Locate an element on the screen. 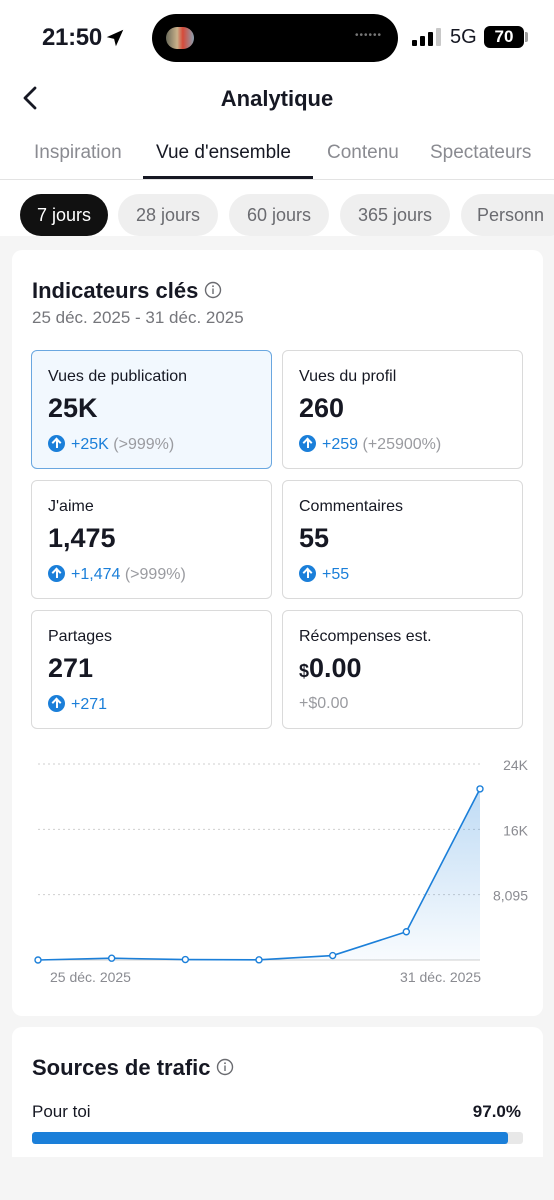  metric-delta: +271 is located at coordinates (77, 704).